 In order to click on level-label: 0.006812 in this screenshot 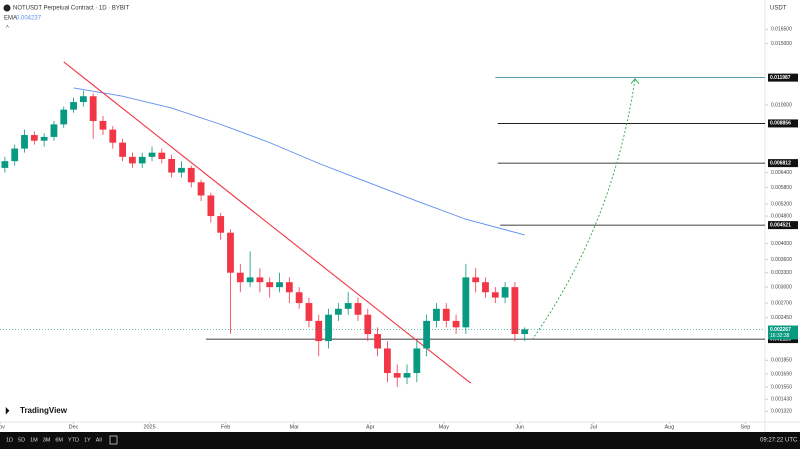, I will do `click(780, 163)`.